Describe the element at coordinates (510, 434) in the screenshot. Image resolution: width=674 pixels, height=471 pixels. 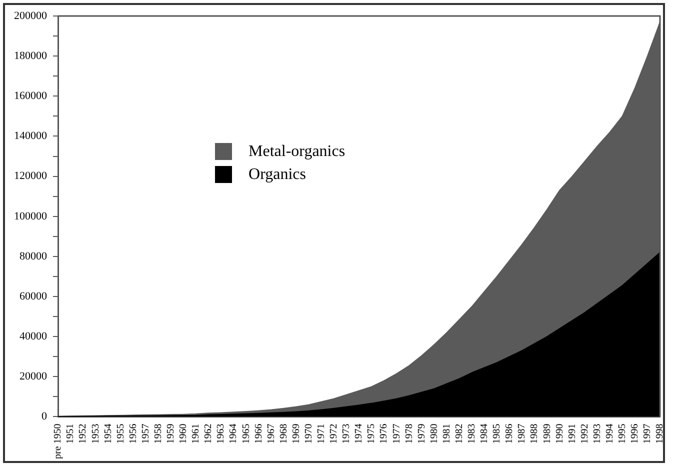
I see `x-tick-label: 1986` at that location.